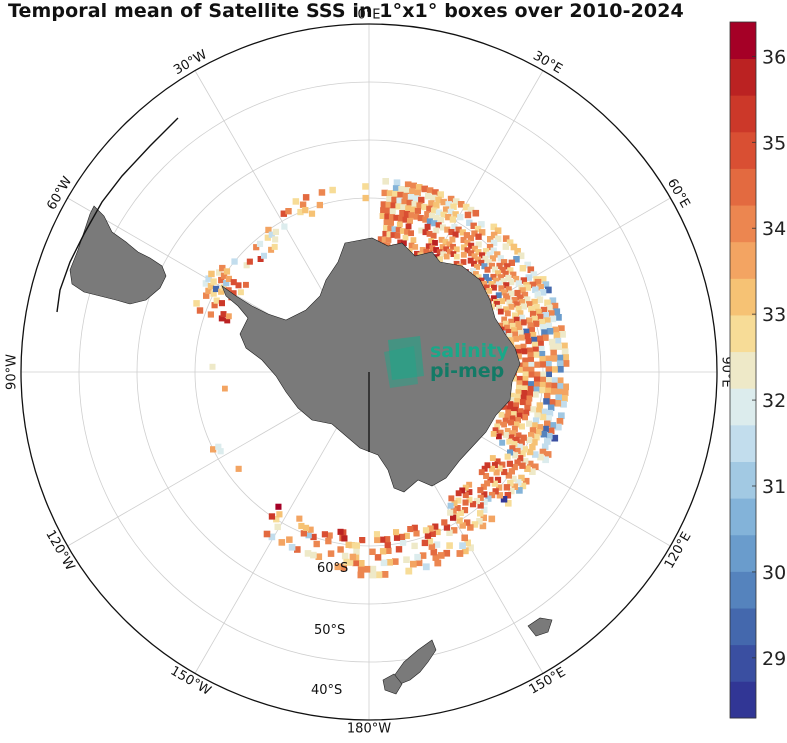  What do you see at coordinates (369, 729) in the screenshot?
I see `longitude-label: 180°W` at bounding box center [369, 729].